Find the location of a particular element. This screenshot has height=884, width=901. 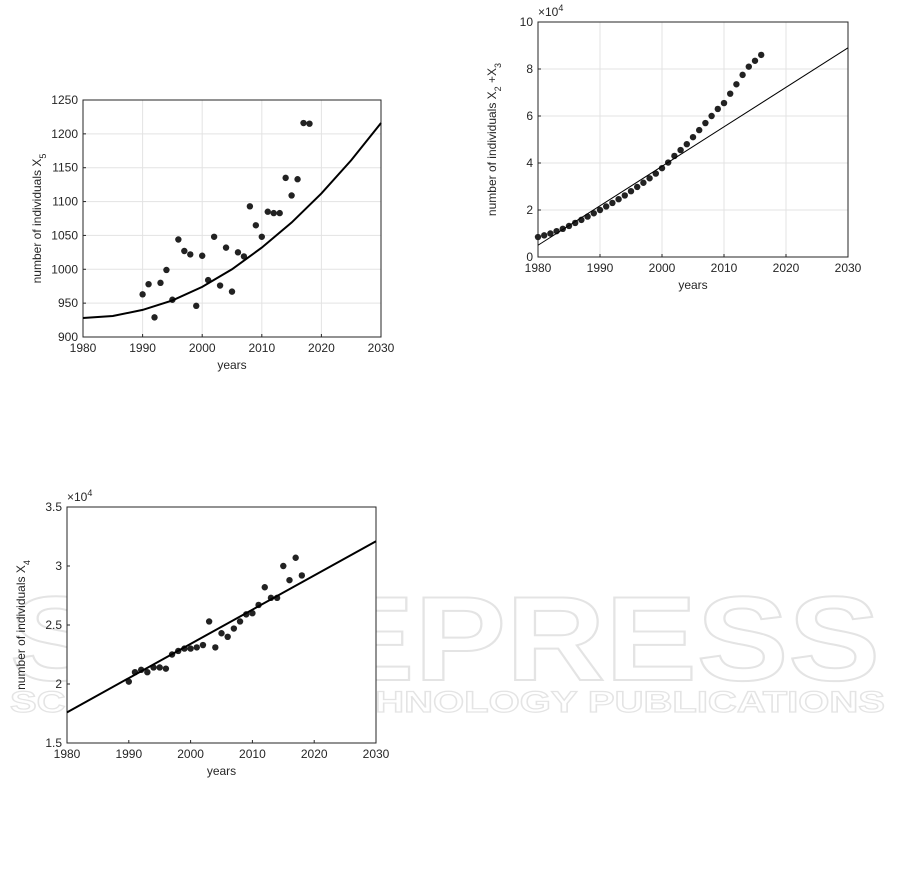

y-axis-label-part: 3 is located at coordinates (498, 65).